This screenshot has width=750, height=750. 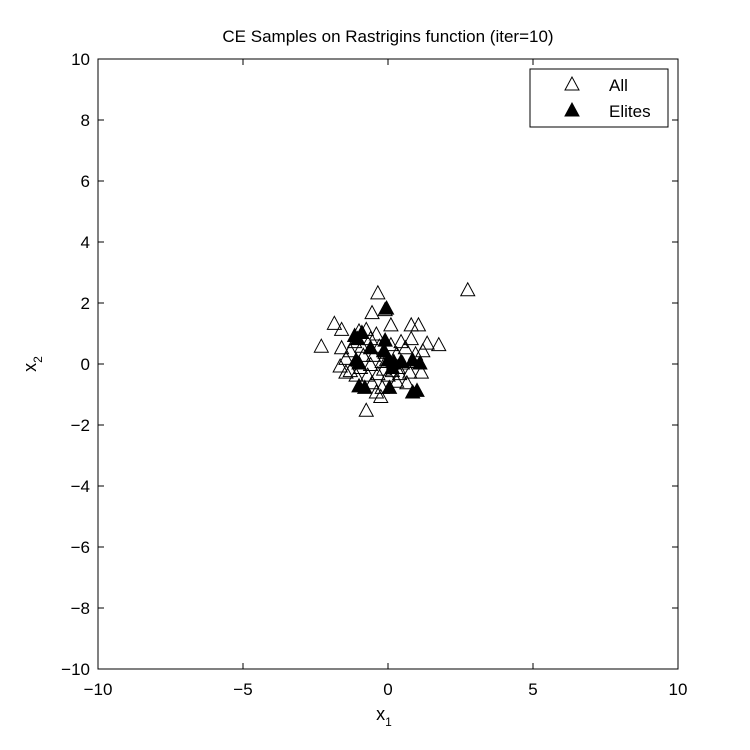 I want to click on y-axis-label-sub: 2, so click(x=38, y=359).